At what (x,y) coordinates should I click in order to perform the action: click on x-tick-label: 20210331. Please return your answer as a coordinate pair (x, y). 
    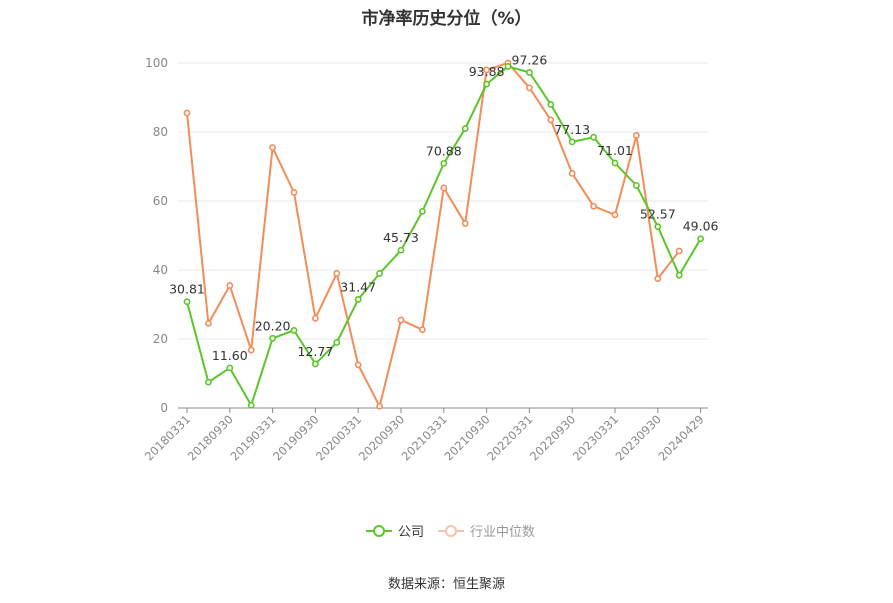
    Looking at the image, I should click on (424, 437).